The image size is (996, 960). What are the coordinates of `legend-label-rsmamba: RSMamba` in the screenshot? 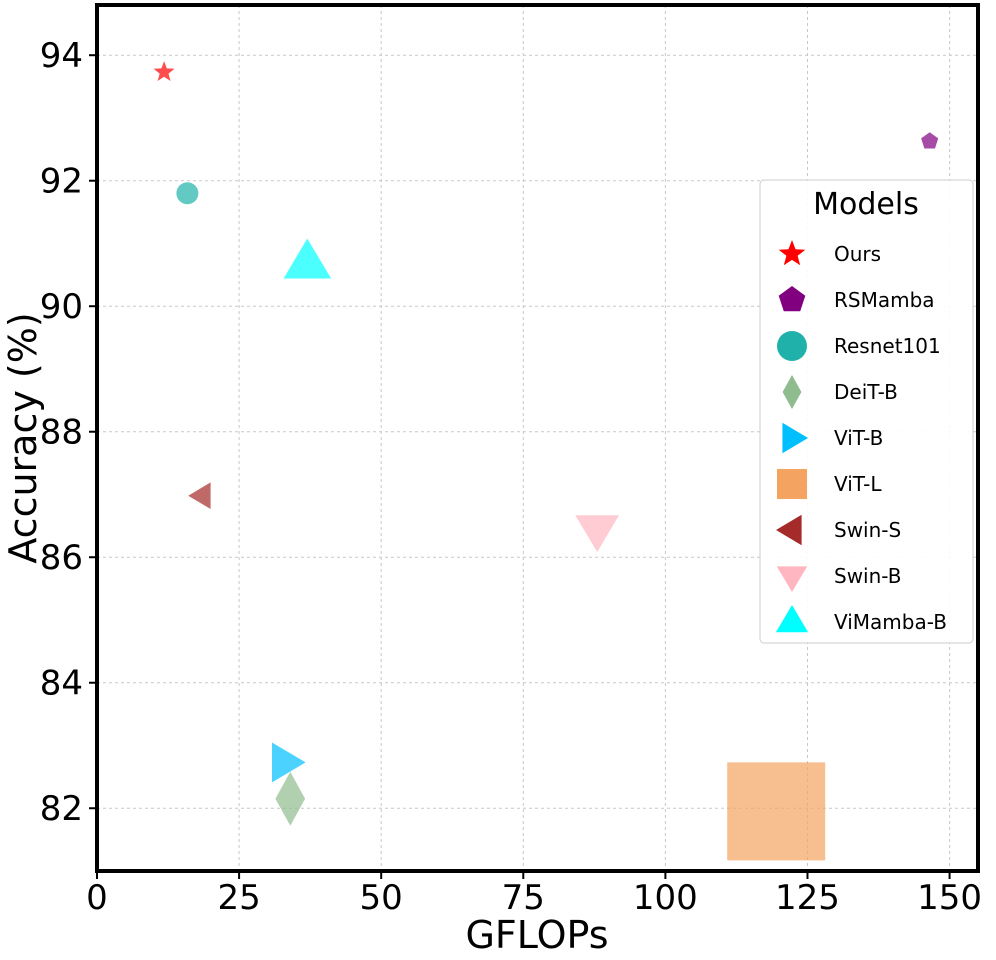 It's located at (884, 300).